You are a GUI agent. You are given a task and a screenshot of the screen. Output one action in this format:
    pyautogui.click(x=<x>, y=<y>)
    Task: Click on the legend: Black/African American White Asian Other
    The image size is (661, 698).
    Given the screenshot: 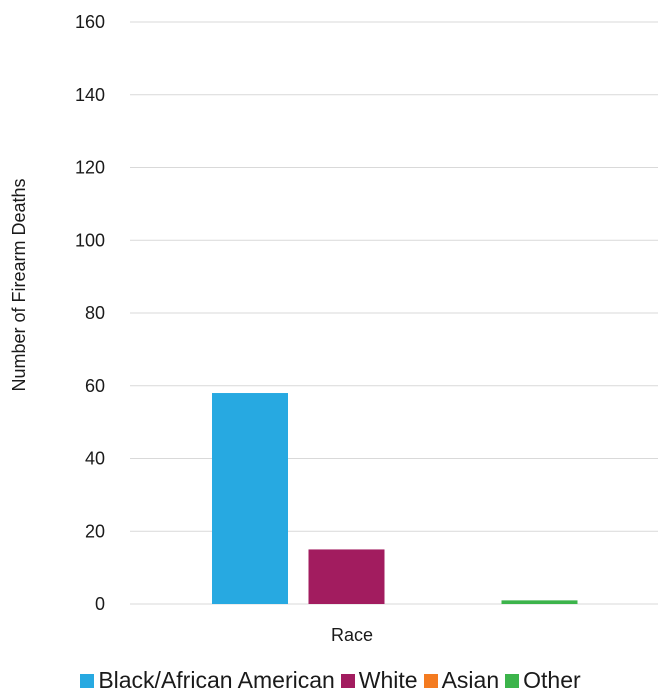 What is the action you would take?
    pyautogui.click(x=330, y=680)
    